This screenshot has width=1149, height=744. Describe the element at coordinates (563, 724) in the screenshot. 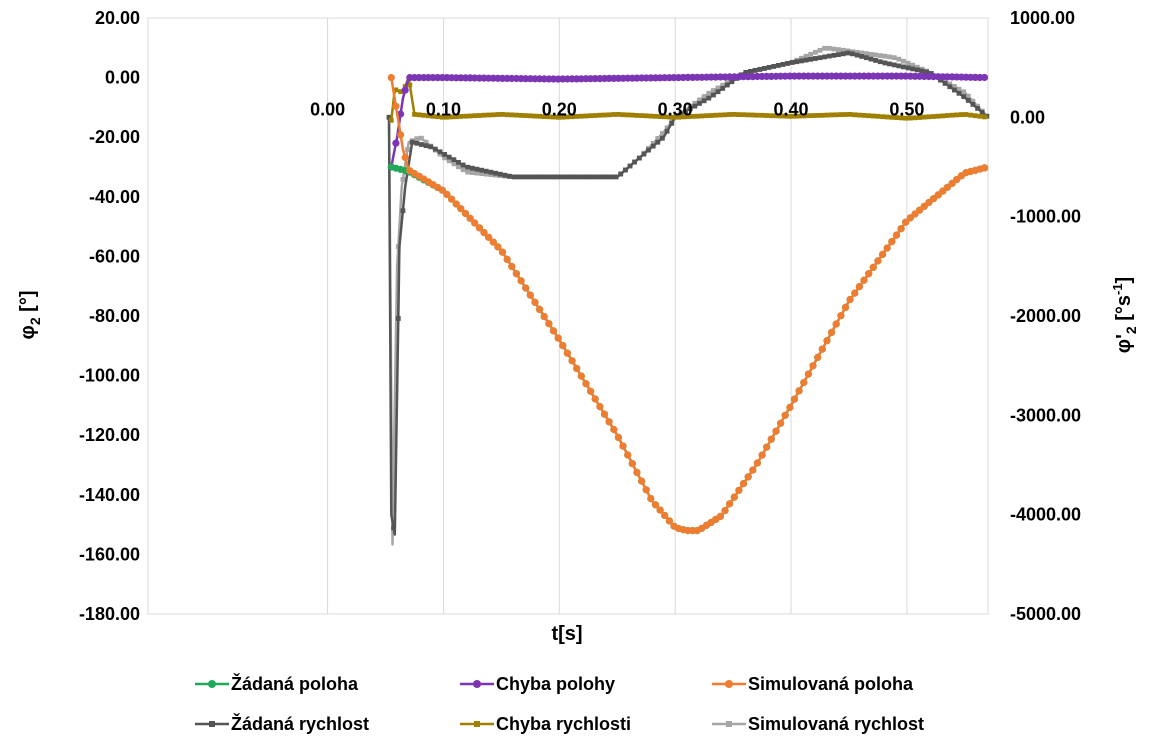

I see `legend-label: Chyba rychlosti` at that location.